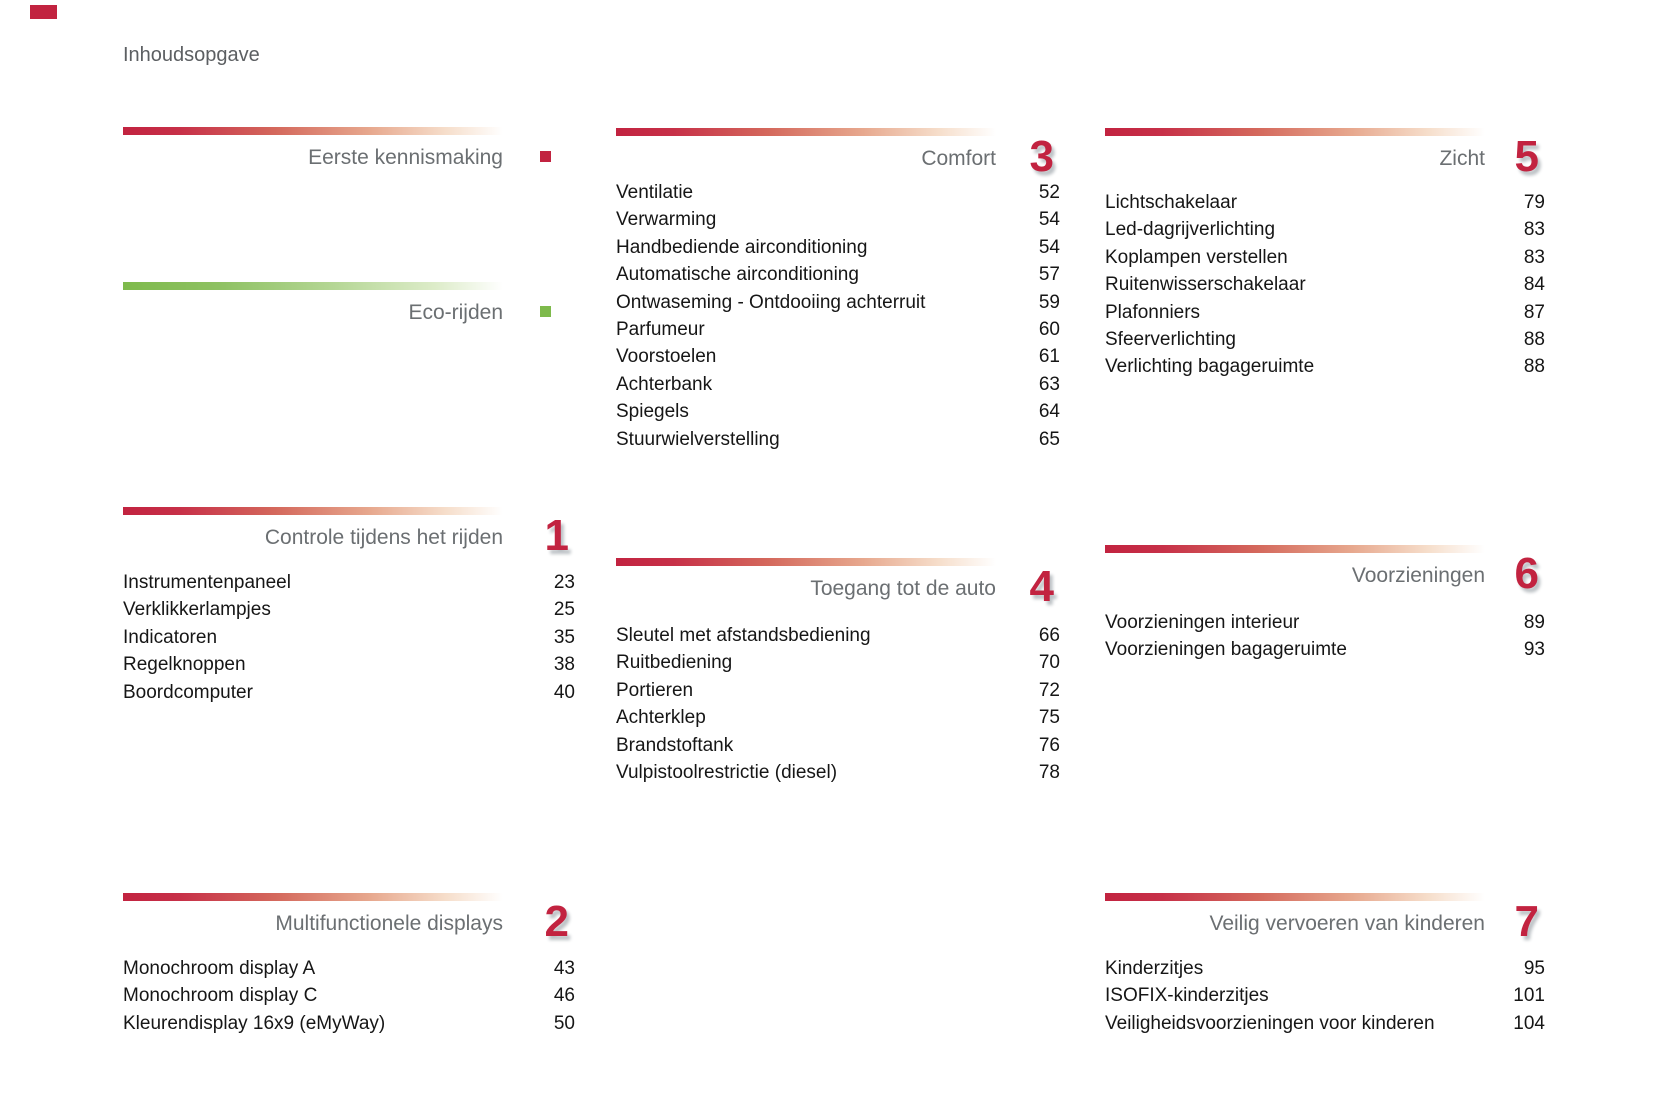 The image size is (1653, 1102). I want to click on toc-entry: Stuurwielverstelling 65, so click(838, 442).